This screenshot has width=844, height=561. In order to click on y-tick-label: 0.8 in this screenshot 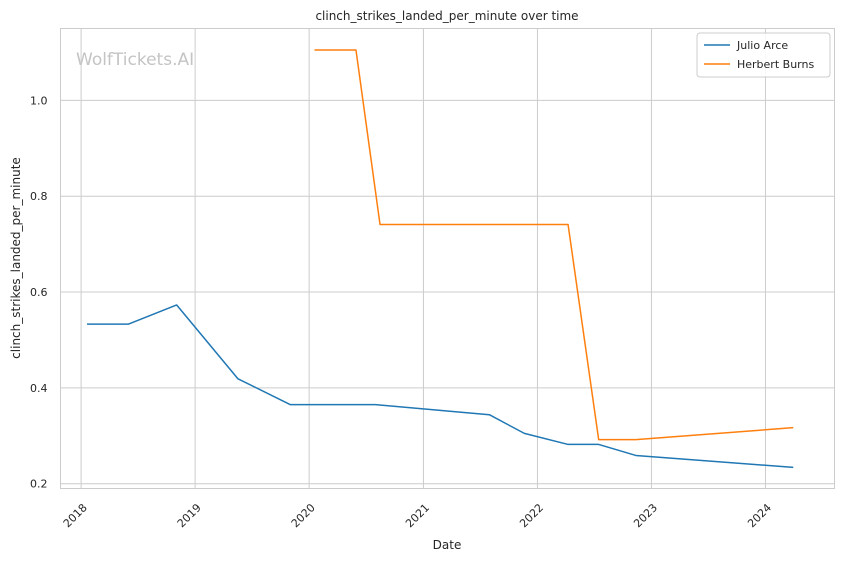, I will do `click(39, 196)`.